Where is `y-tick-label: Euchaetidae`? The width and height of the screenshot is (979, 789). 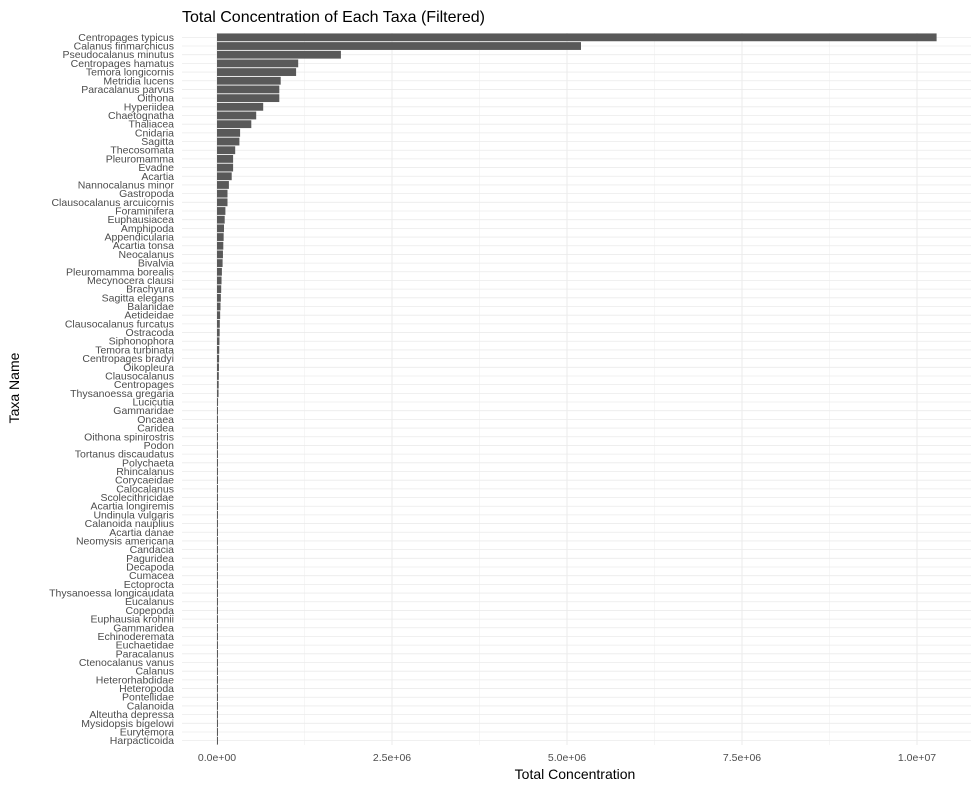 y-tick-label: Euchaetidae is located at coordinates (145, 646).